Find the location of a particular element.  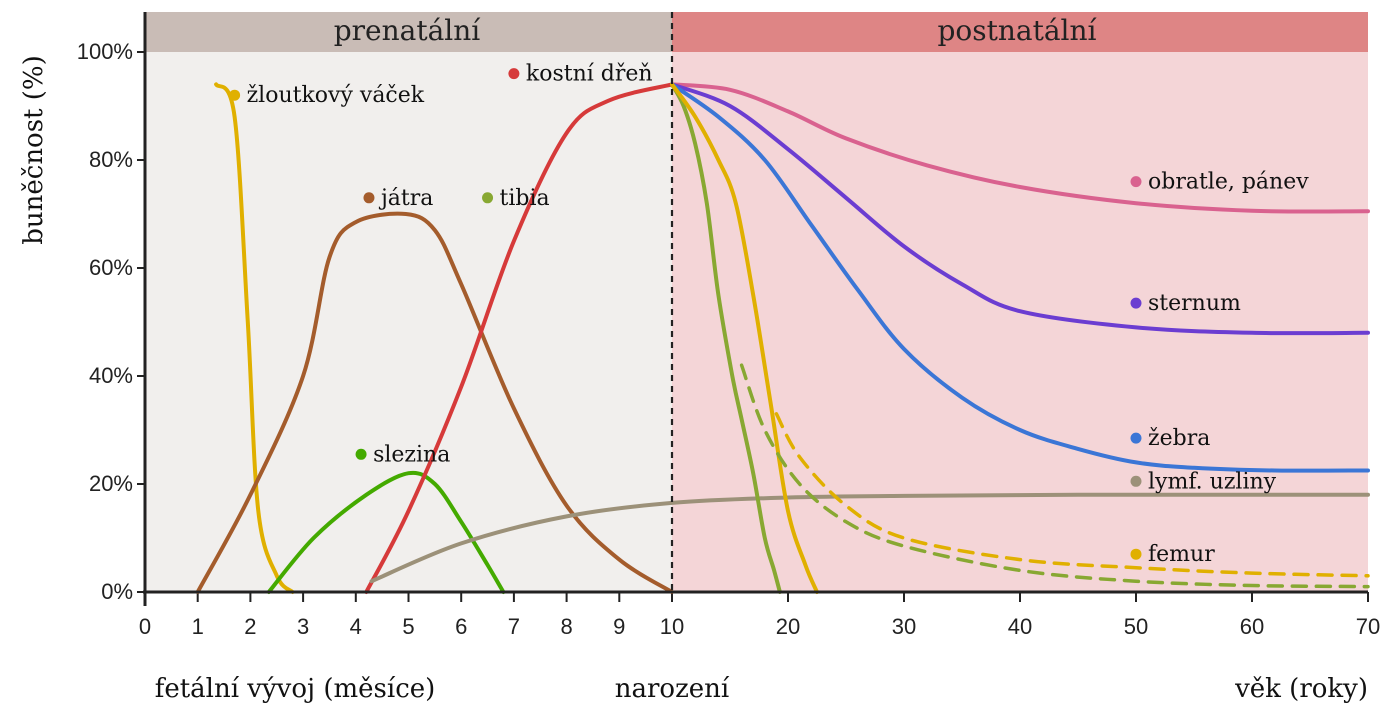

x-tick-label: 50 is located at coordinates (1136, 626).